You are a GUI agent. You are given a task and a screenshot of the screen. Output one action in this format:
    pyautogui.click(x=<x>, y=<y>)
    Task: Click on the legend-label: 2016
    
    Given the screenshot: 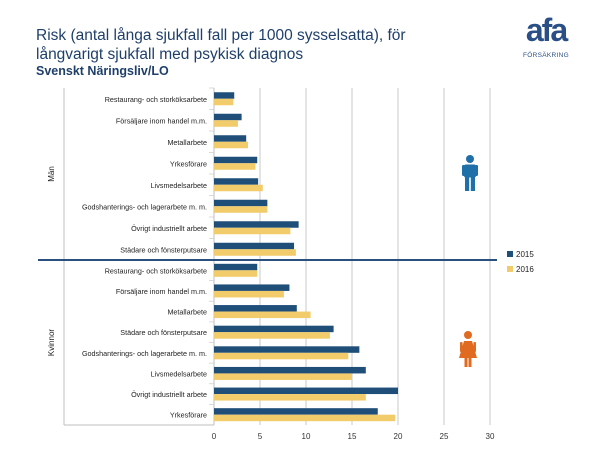 What is the action you would take?
    pyautogui.click(x=525, y=269)
    